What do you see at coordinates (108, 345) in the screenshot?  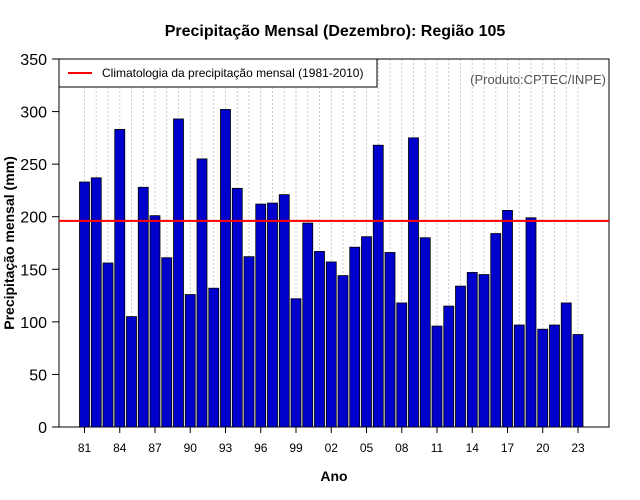 I see `bar-1983` at bounding box center [108, 345].